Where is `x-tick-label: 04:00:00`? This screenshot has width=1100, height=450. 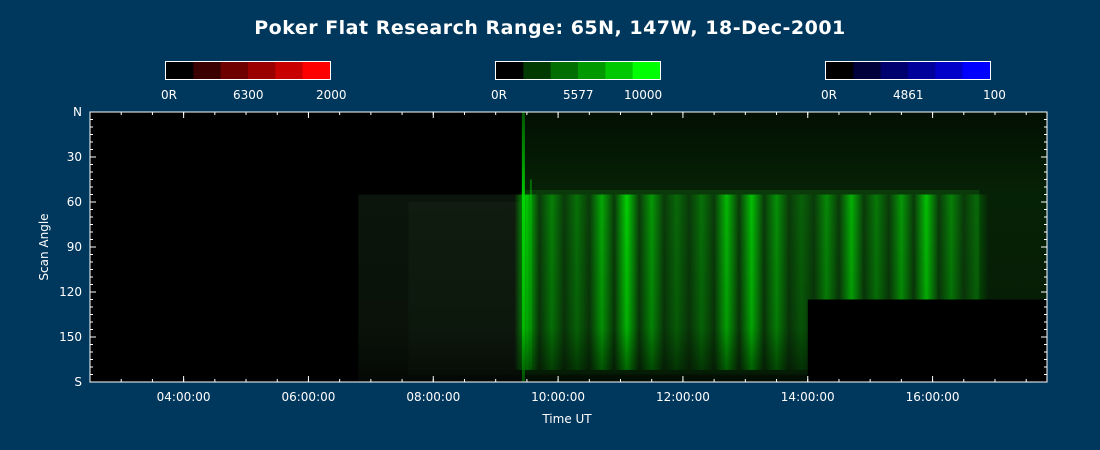 x-tick-label: 04:00:00 is located at coordinates (184, 397).